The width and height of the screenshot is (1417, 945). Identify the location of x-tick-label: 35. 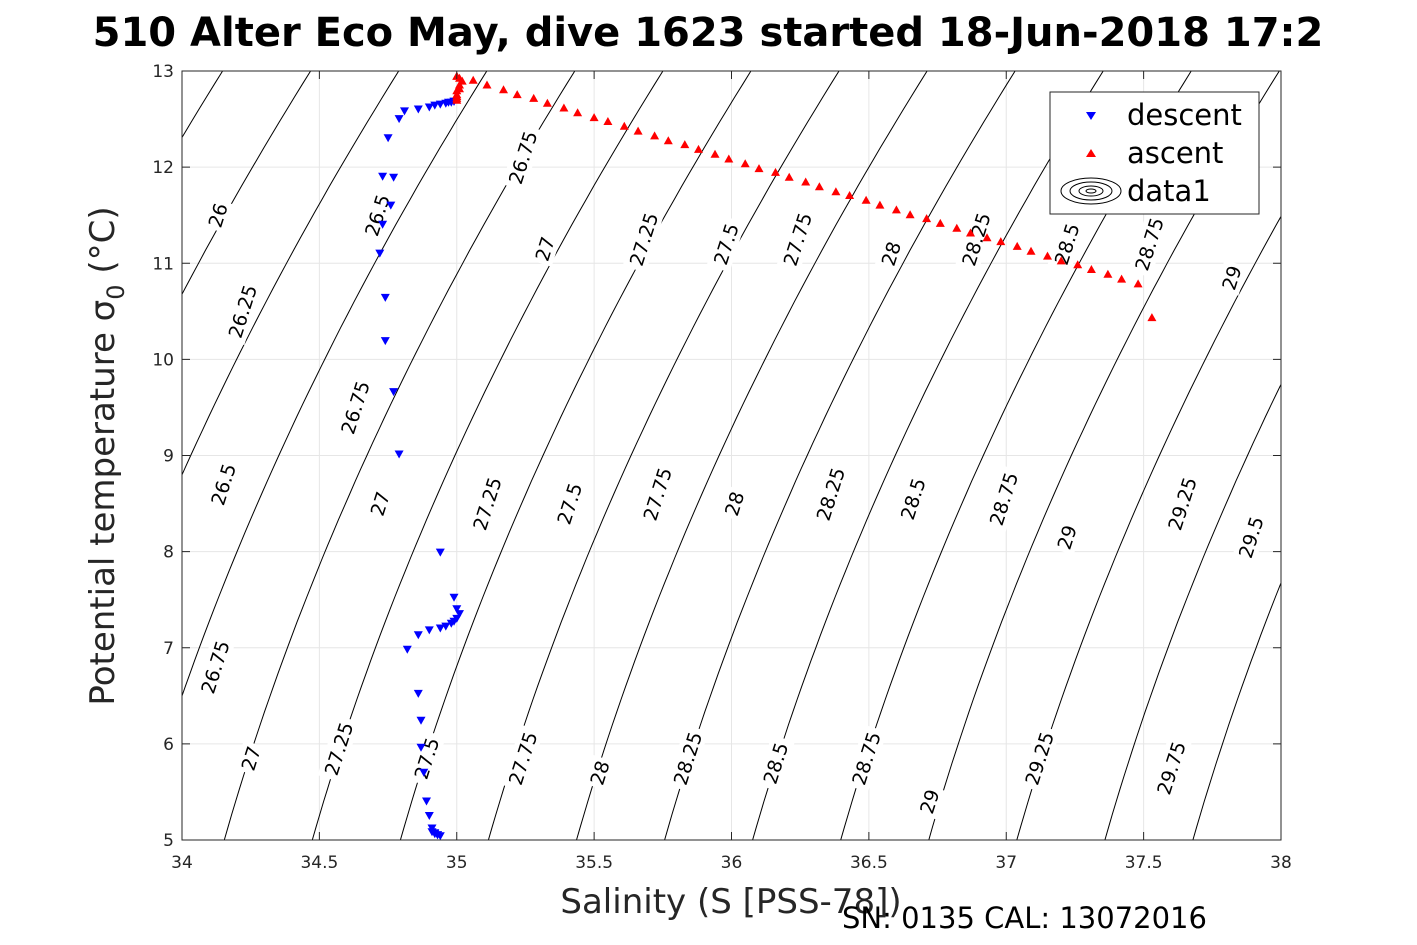
(457, 863).